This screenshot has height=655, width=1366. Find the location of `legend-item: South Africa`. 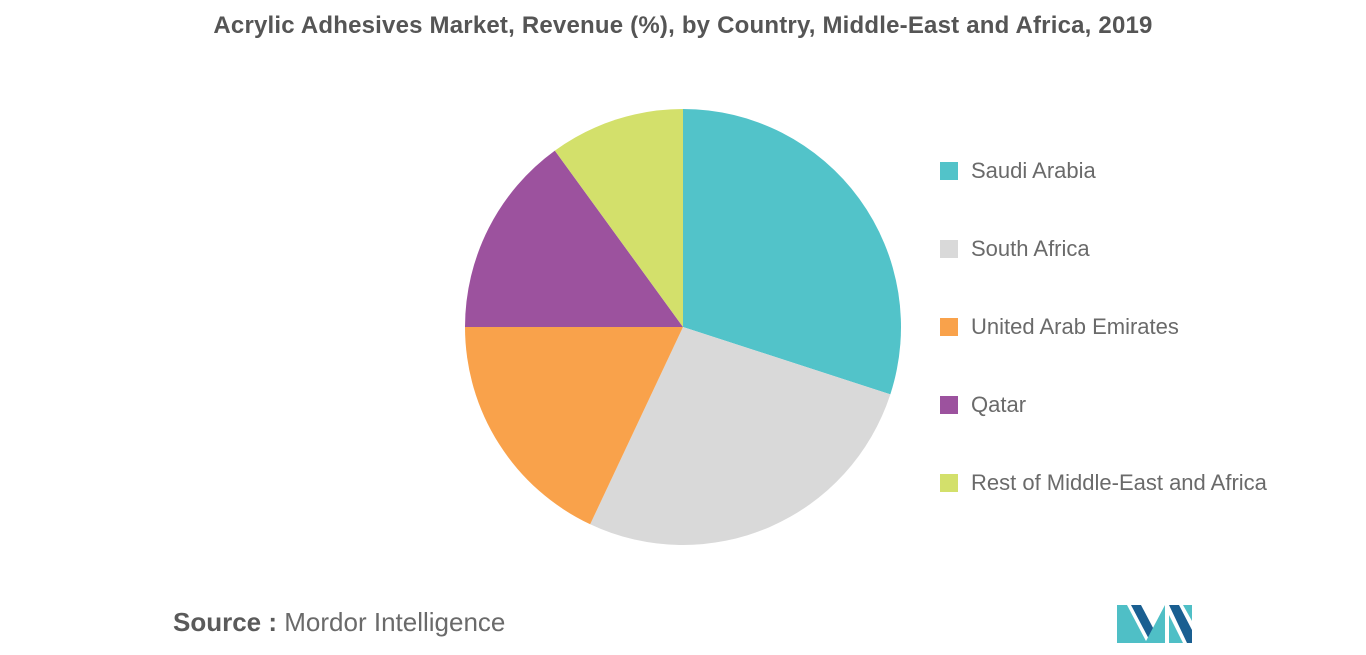

legend-item: South Africa is located at coordinates (1103, 275).